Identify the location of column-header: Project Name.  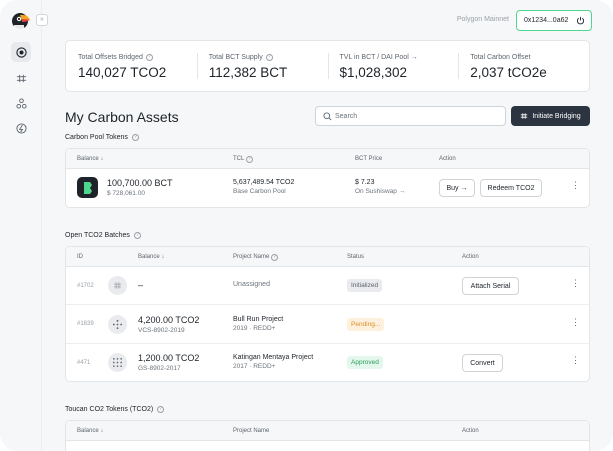
(251, 431).